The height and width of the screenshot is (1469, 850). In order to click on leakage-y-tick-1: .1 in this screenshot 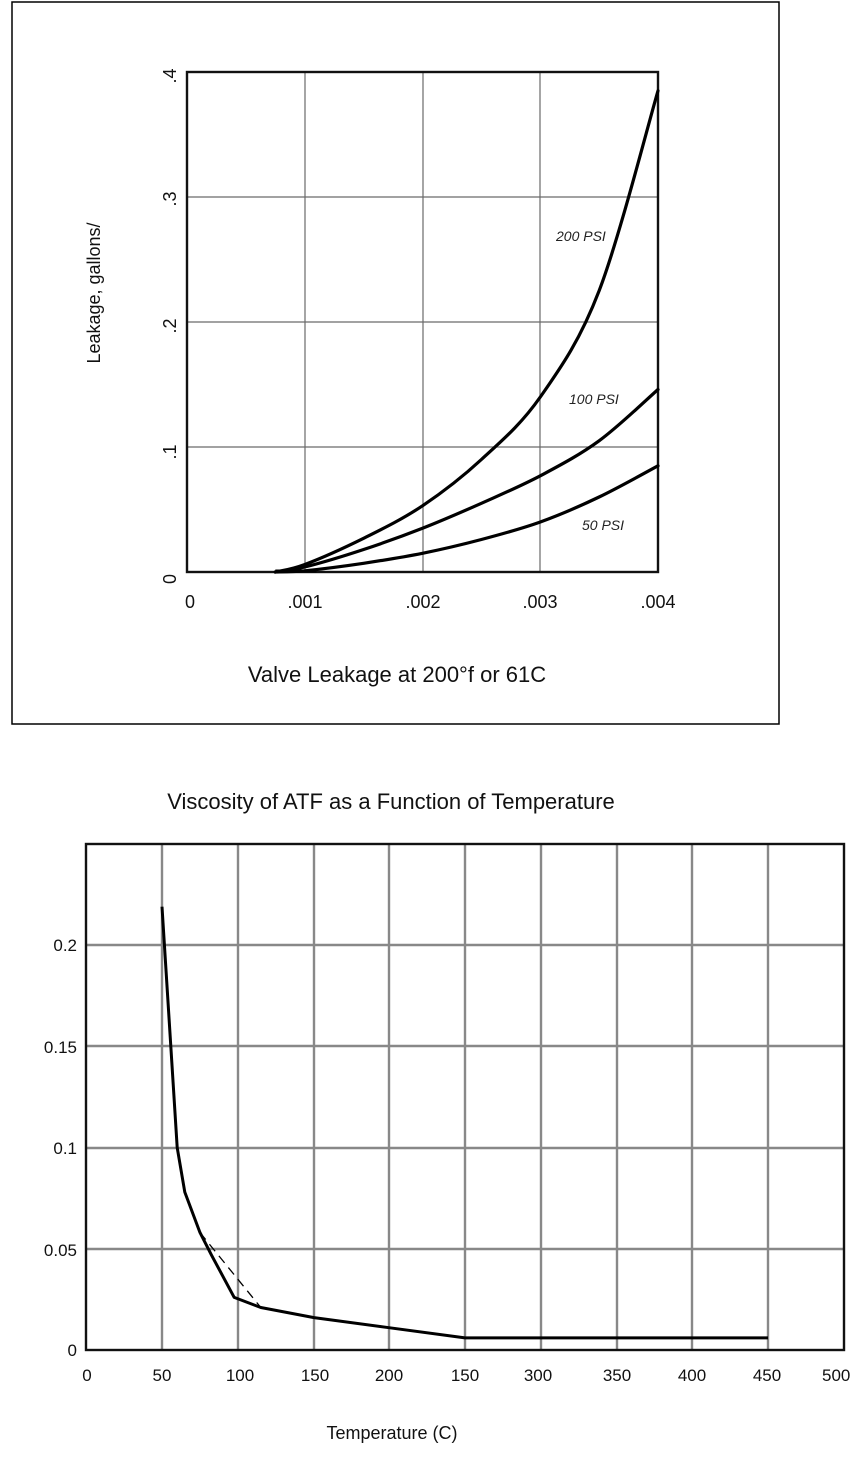, I will do `click(170, 451)`.